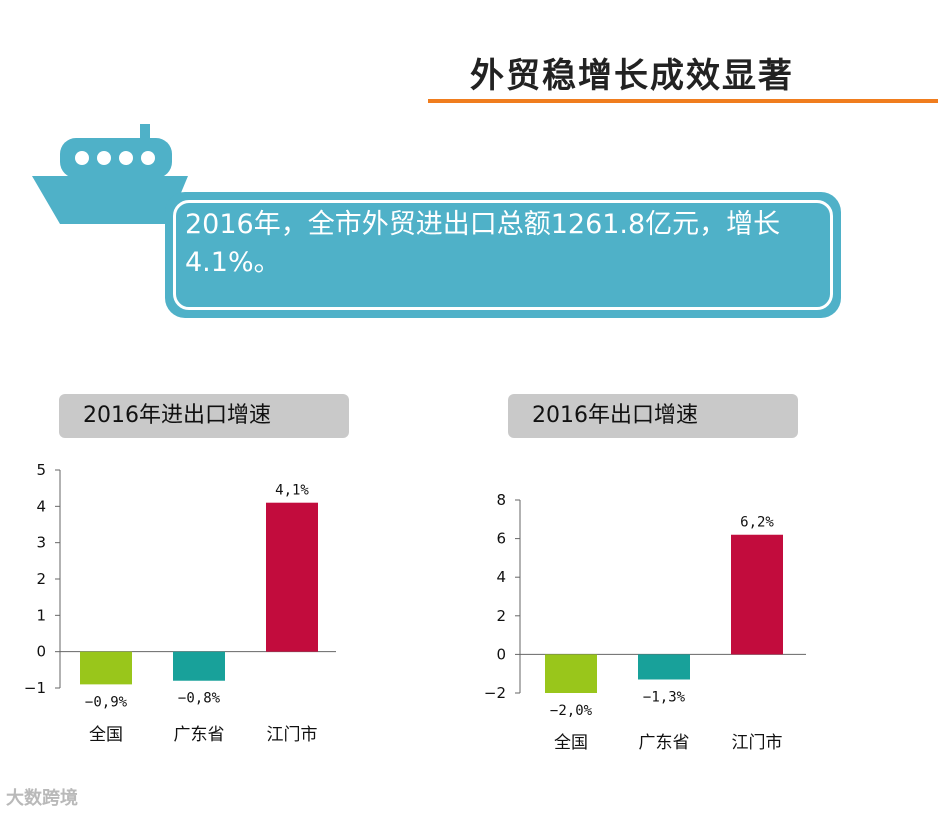 The image size is (940, 813). What do you see at coordinates (501, 539) in the screenshot?
I see `y-tick-label: 6` at bounding box center [501, 539].